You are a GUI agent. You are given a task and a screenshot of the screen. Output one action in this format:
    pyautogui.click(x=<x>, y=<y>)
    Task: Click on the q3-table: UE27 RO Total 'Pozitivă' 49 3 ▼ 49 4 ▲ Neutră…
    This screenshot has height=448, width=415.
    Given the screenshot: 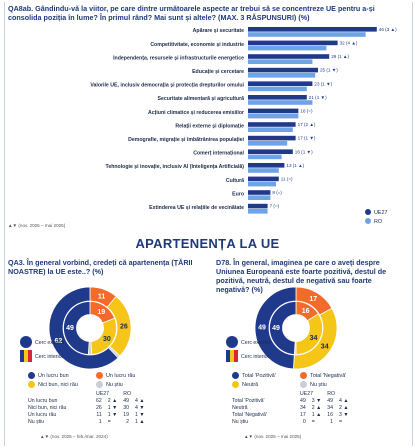 What is the action you would take?
    pyautogui.click(x=292, y=408)
    